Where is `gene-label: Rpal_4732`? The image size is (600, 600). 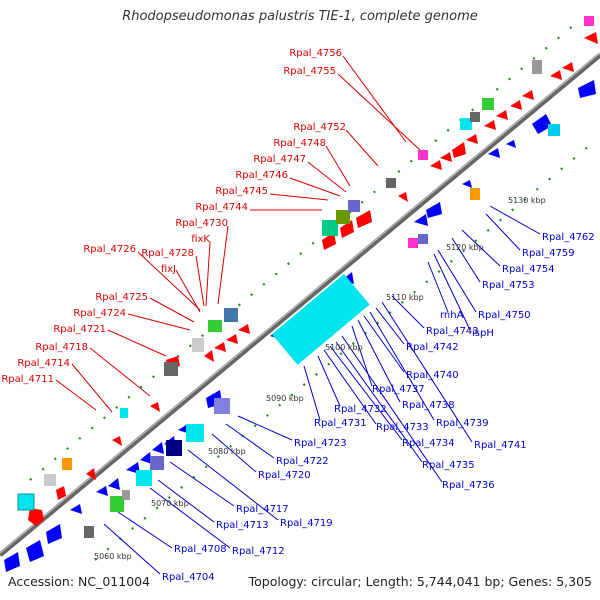
gene-label: Rpal_4732 is located at coordinates (360, 409).